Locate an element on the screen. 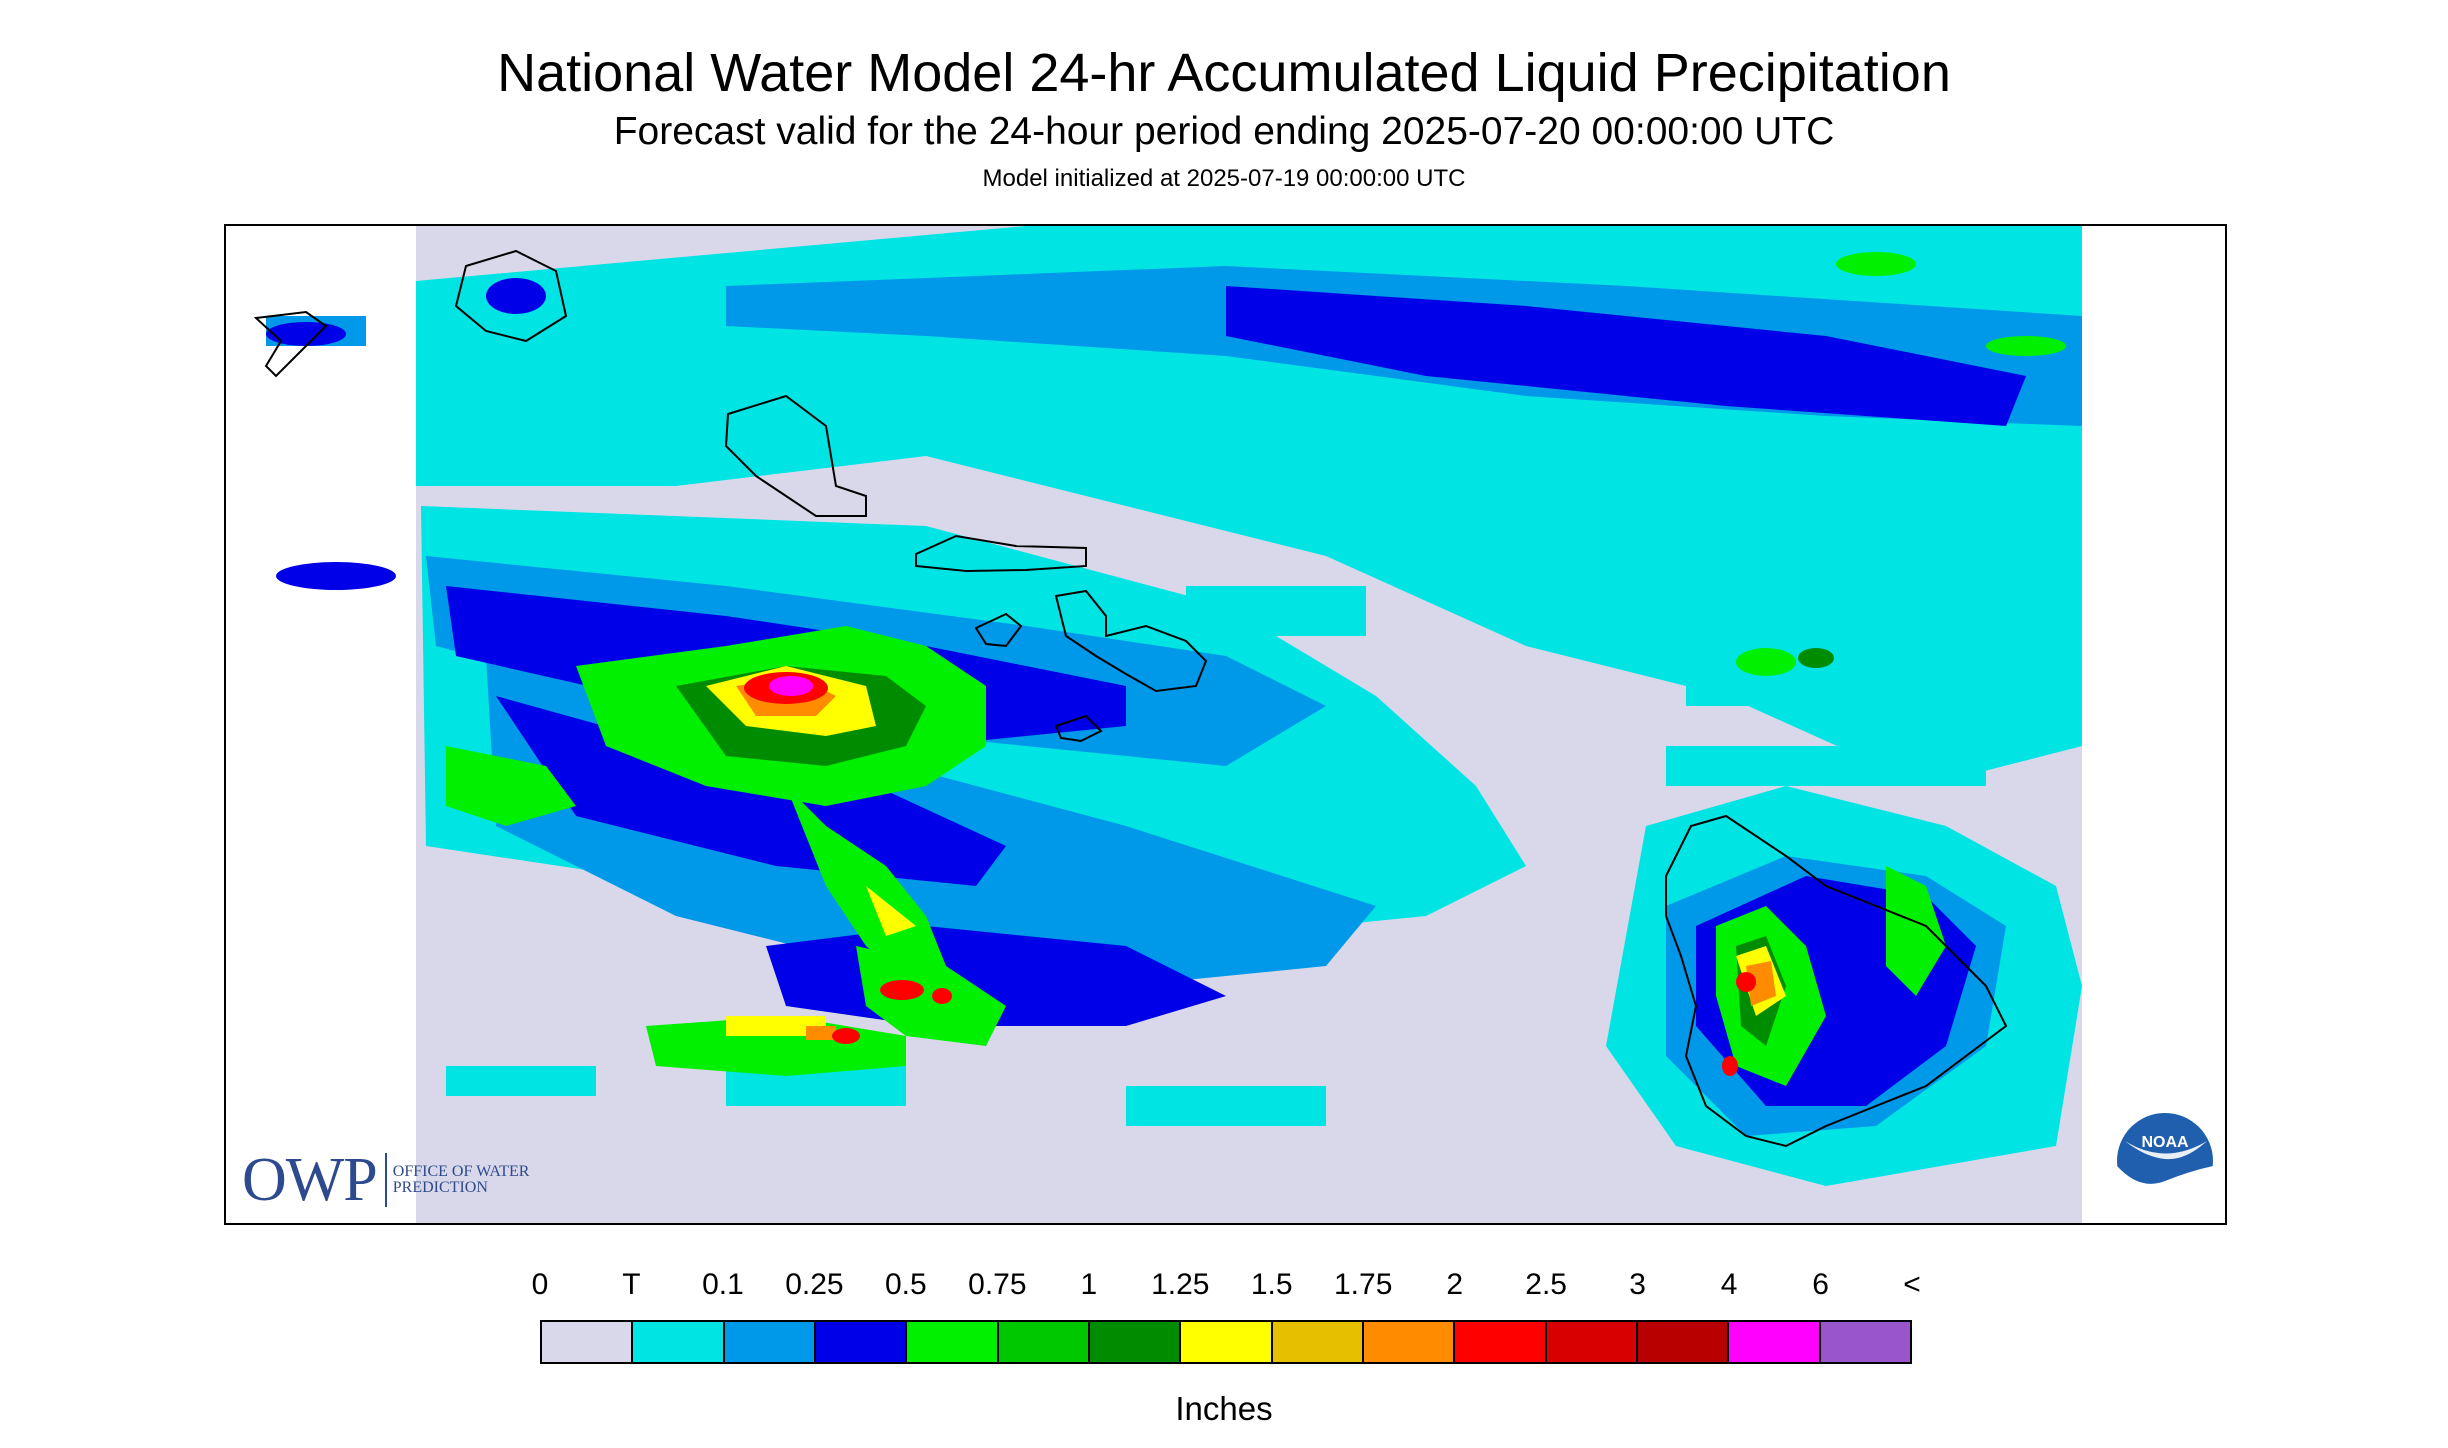 This screenshot has height=1448, width=2448. legend-tick-label: 1.75 is located at coordinates (1363, 1284).